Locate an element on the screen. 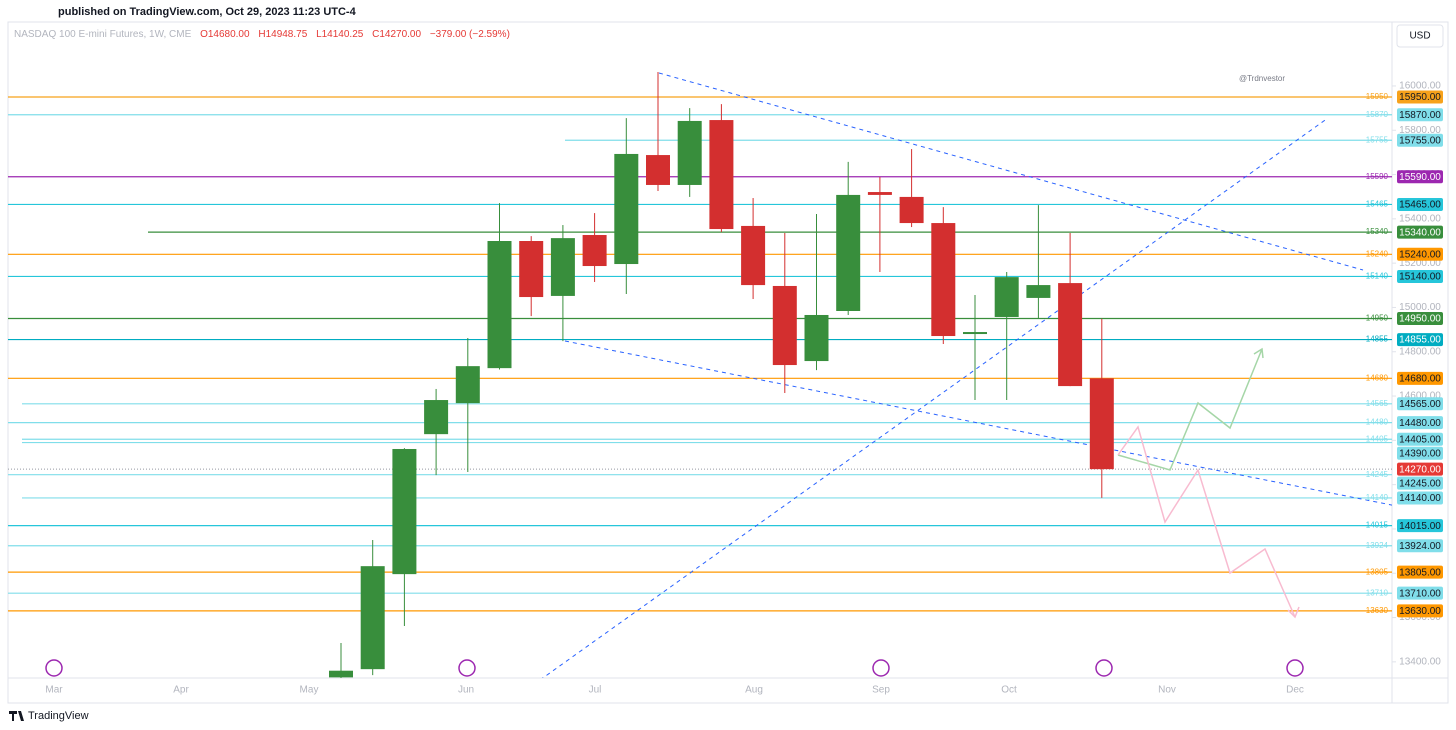 The image size is (1456, 730). x-tick-label: Jun is located at coordinates (466, 690).